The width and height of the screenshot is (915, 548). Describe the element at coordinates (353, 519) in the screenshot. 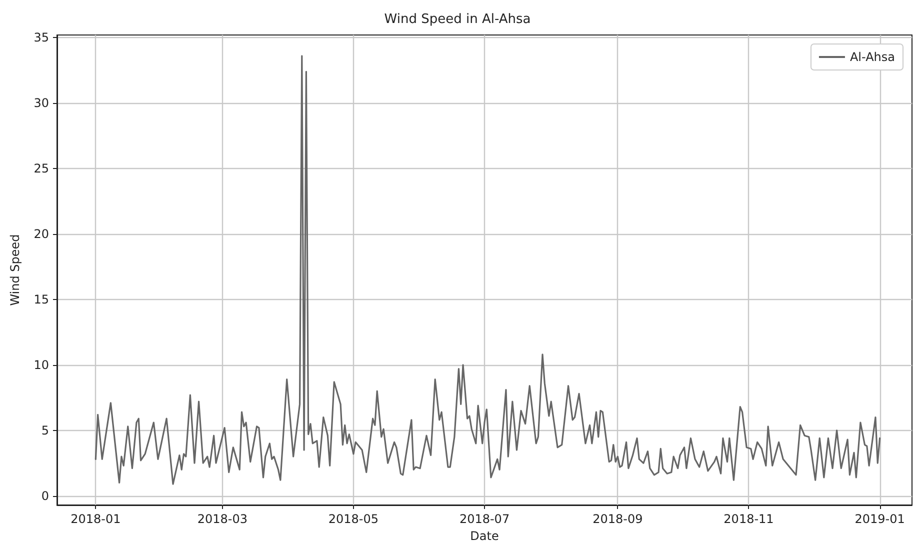

I see `x-tick-label: 2018-05` at that location.